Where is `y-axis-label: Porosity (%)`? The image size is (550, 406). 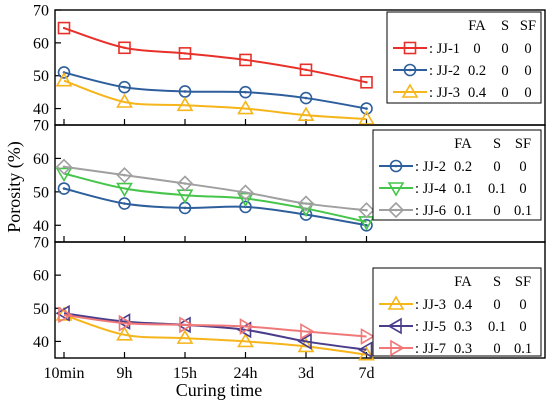 y-axis-label: Porosity (%) is located at coordinates (14, 187).